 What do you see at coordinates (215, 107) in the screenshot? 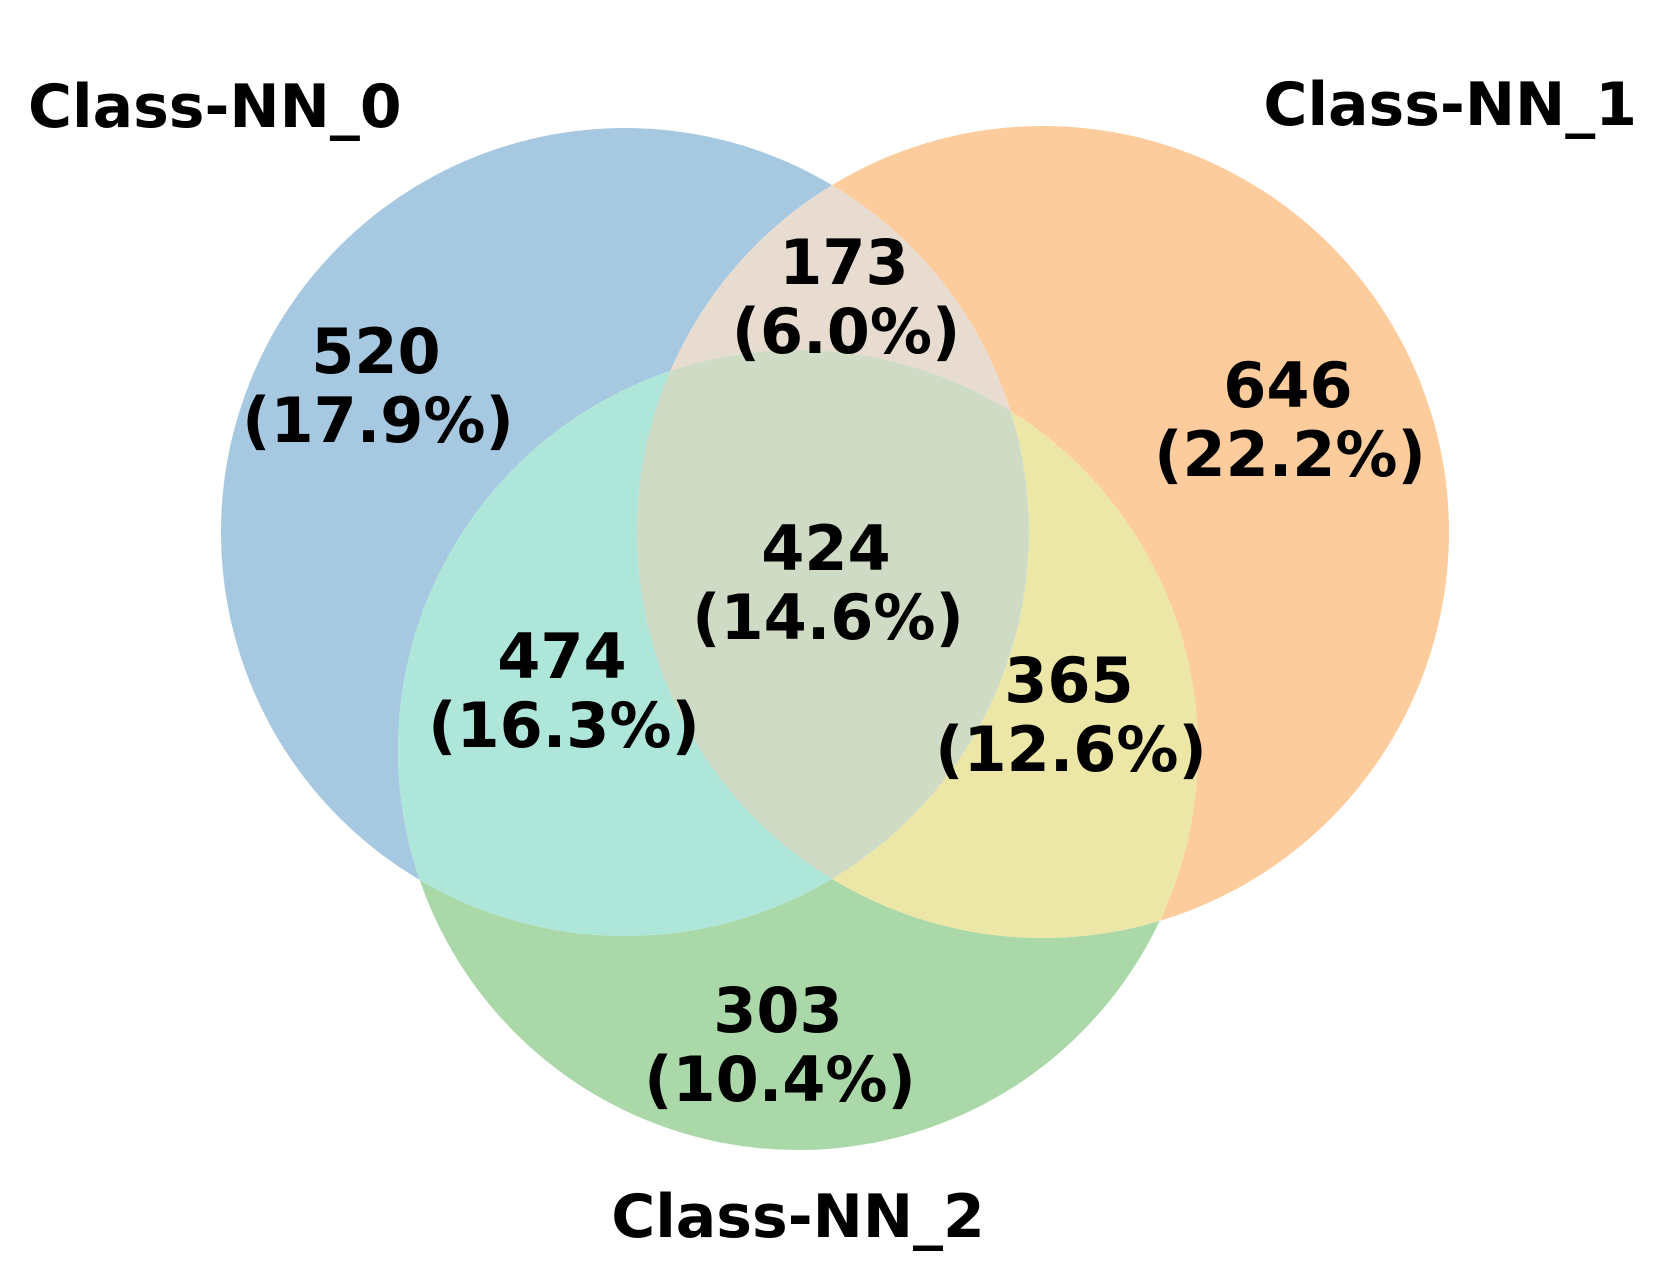
I see `set-label-class-nn-0: Class-NN_0` at bounding box center [215, 107].